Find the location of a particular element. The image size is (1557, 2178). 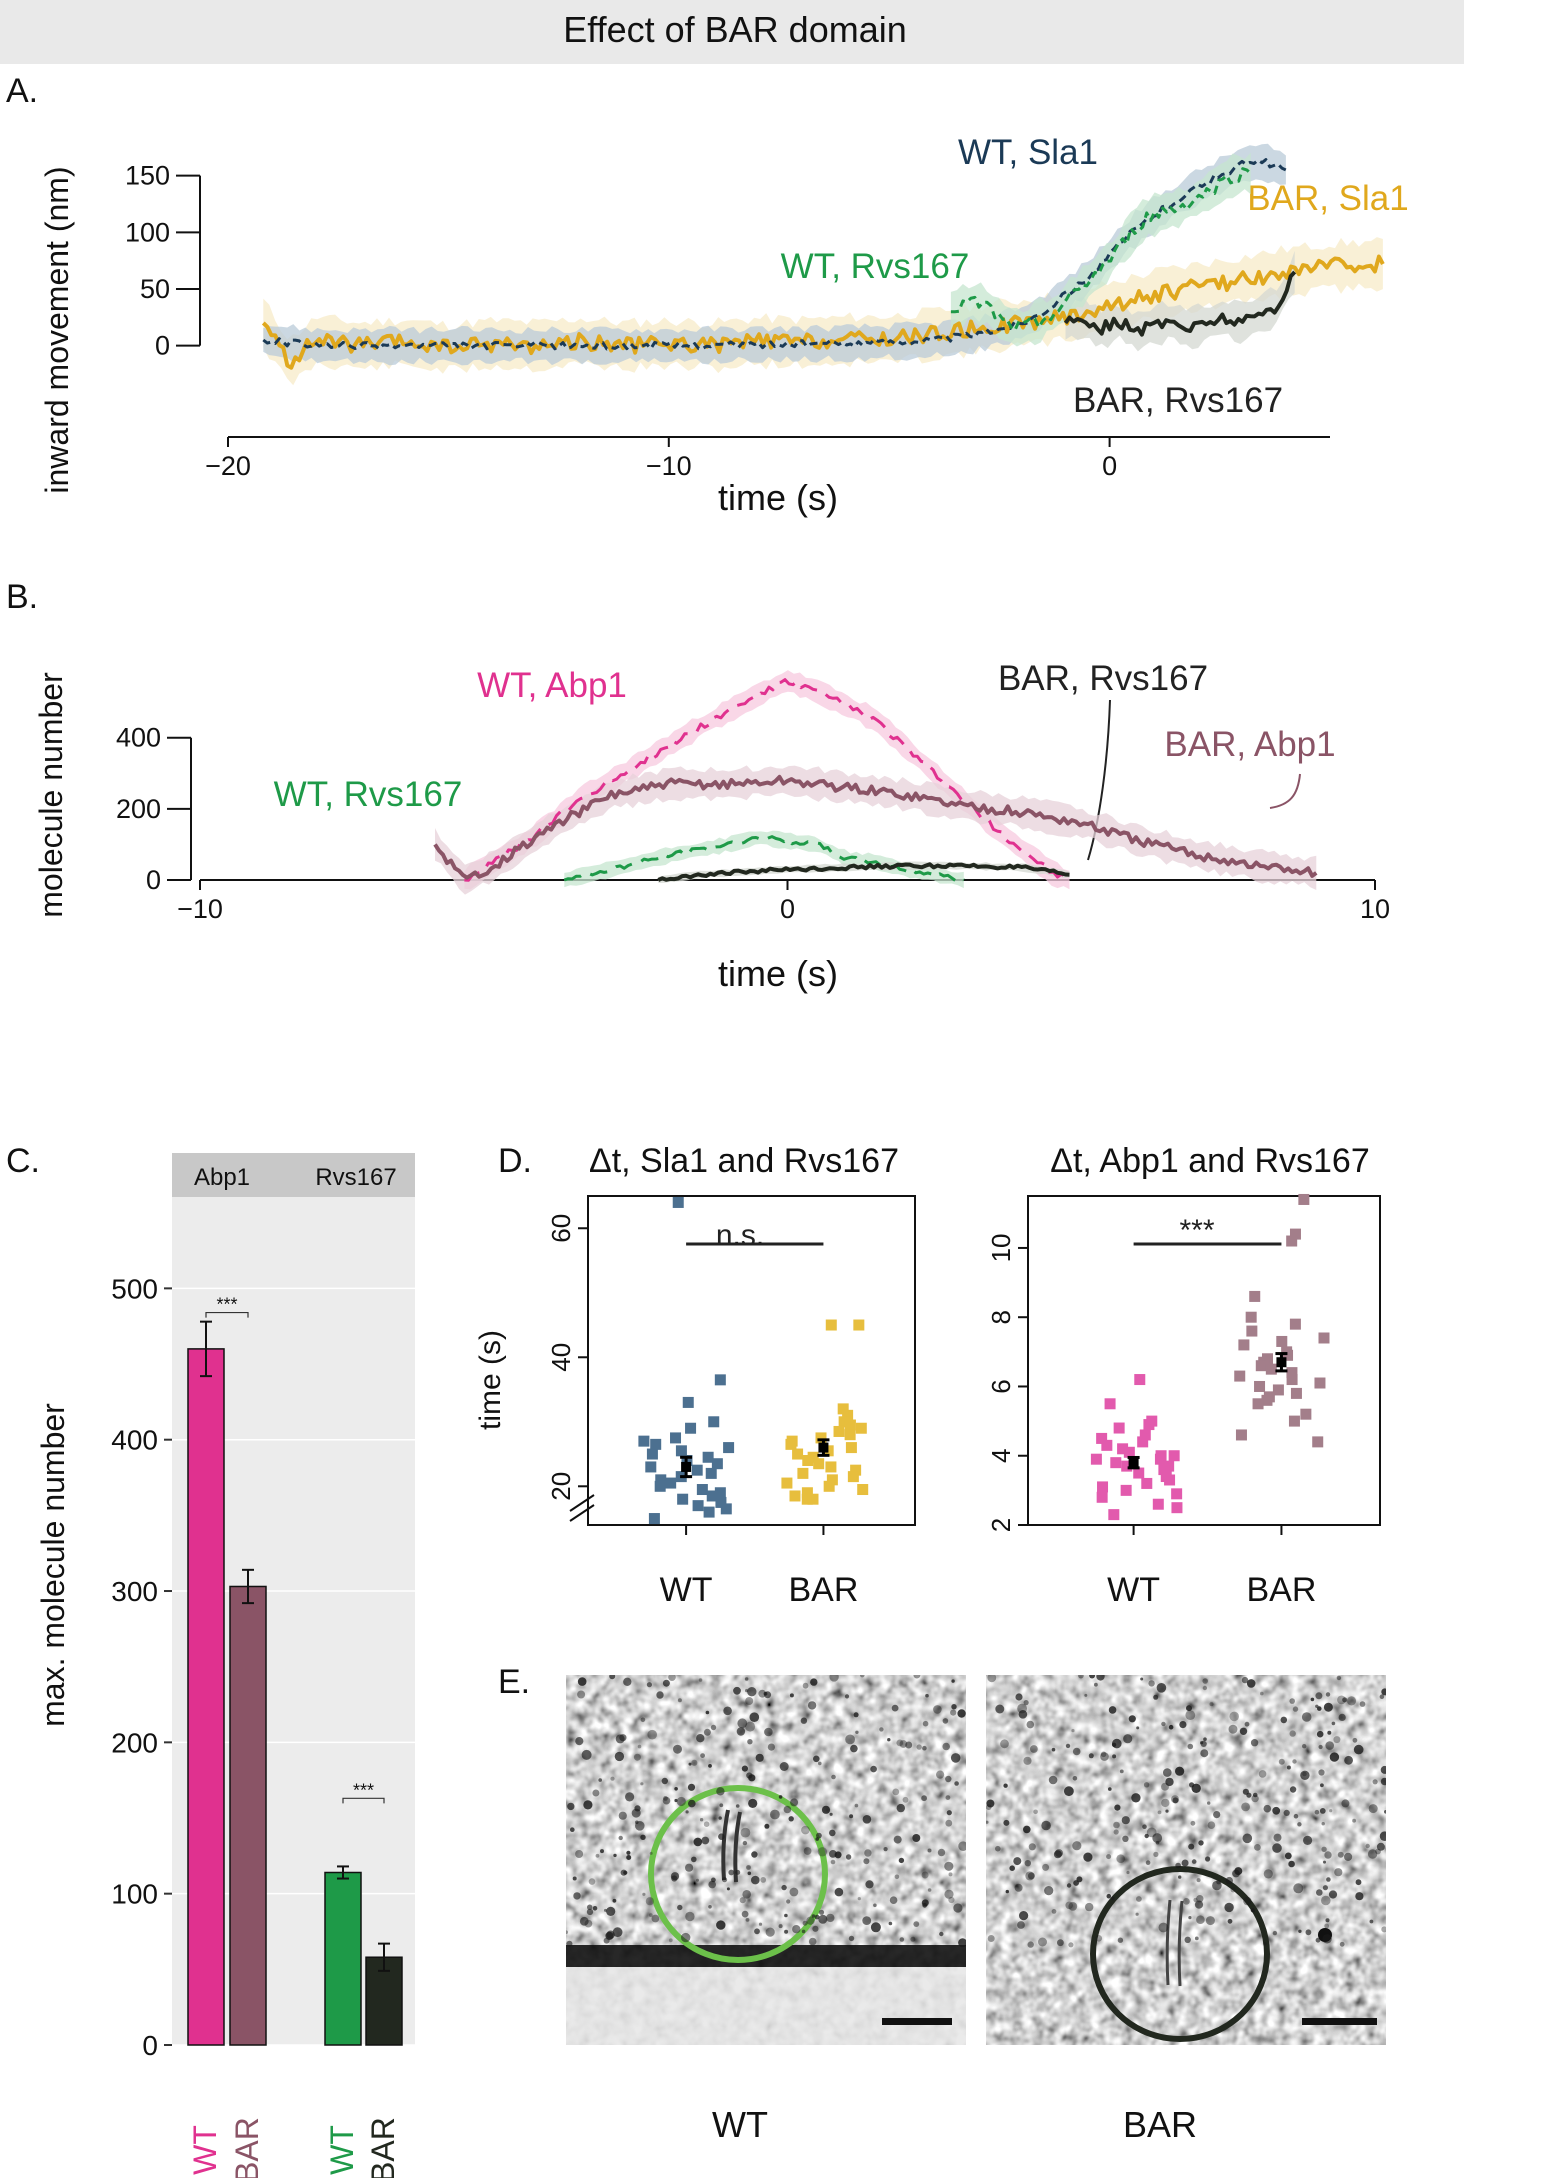

scale-bar-wt is located at coordinates (917, 2021).